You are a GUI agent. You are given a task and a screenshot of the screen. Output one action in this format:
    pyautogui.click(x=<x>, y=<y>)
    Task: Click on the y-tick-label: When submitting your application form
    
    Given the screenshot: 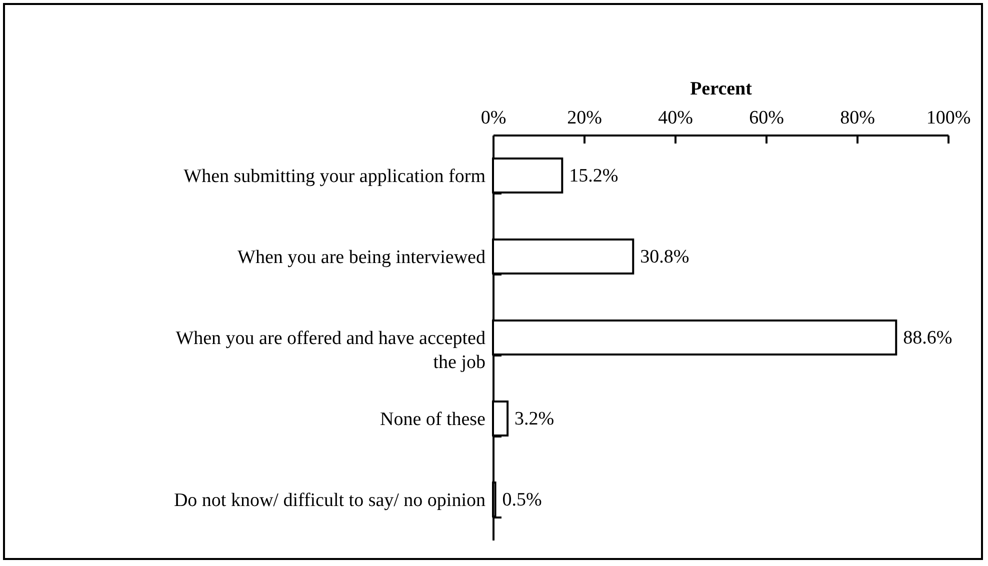 What is the action you would take?
    pyautogui.click(x=335, y=176)
    